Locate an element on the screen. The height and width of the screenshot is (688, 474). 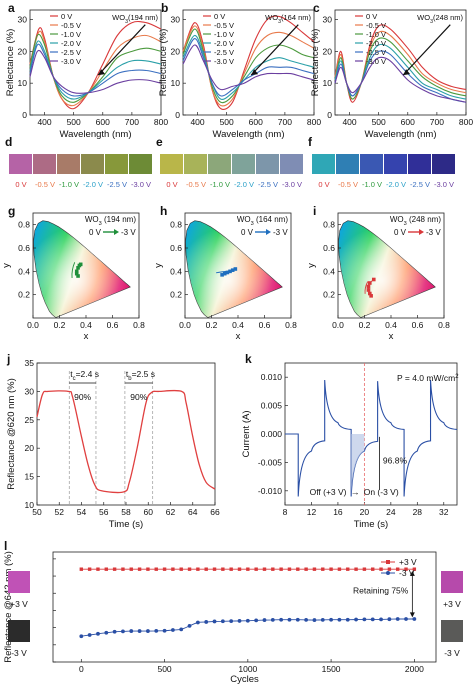
y-tick-label: 0.6 is located at coordinates (329, 248).